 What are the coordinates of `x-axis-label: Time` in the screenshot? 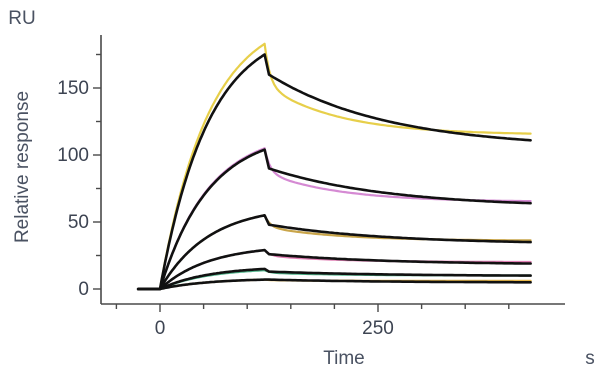 It's located at (344, 358).